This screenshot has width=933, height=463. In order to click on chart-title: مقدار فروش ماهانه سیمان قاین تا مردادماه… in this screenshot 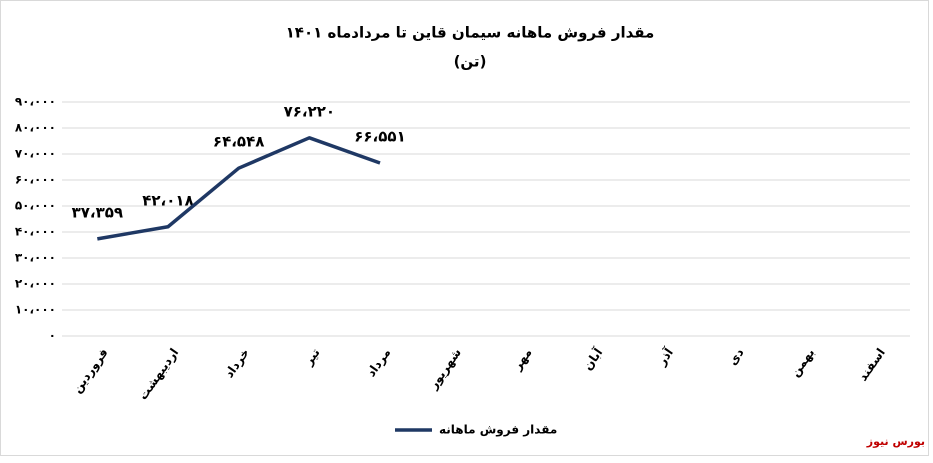, I will do `click(470, 33)`.